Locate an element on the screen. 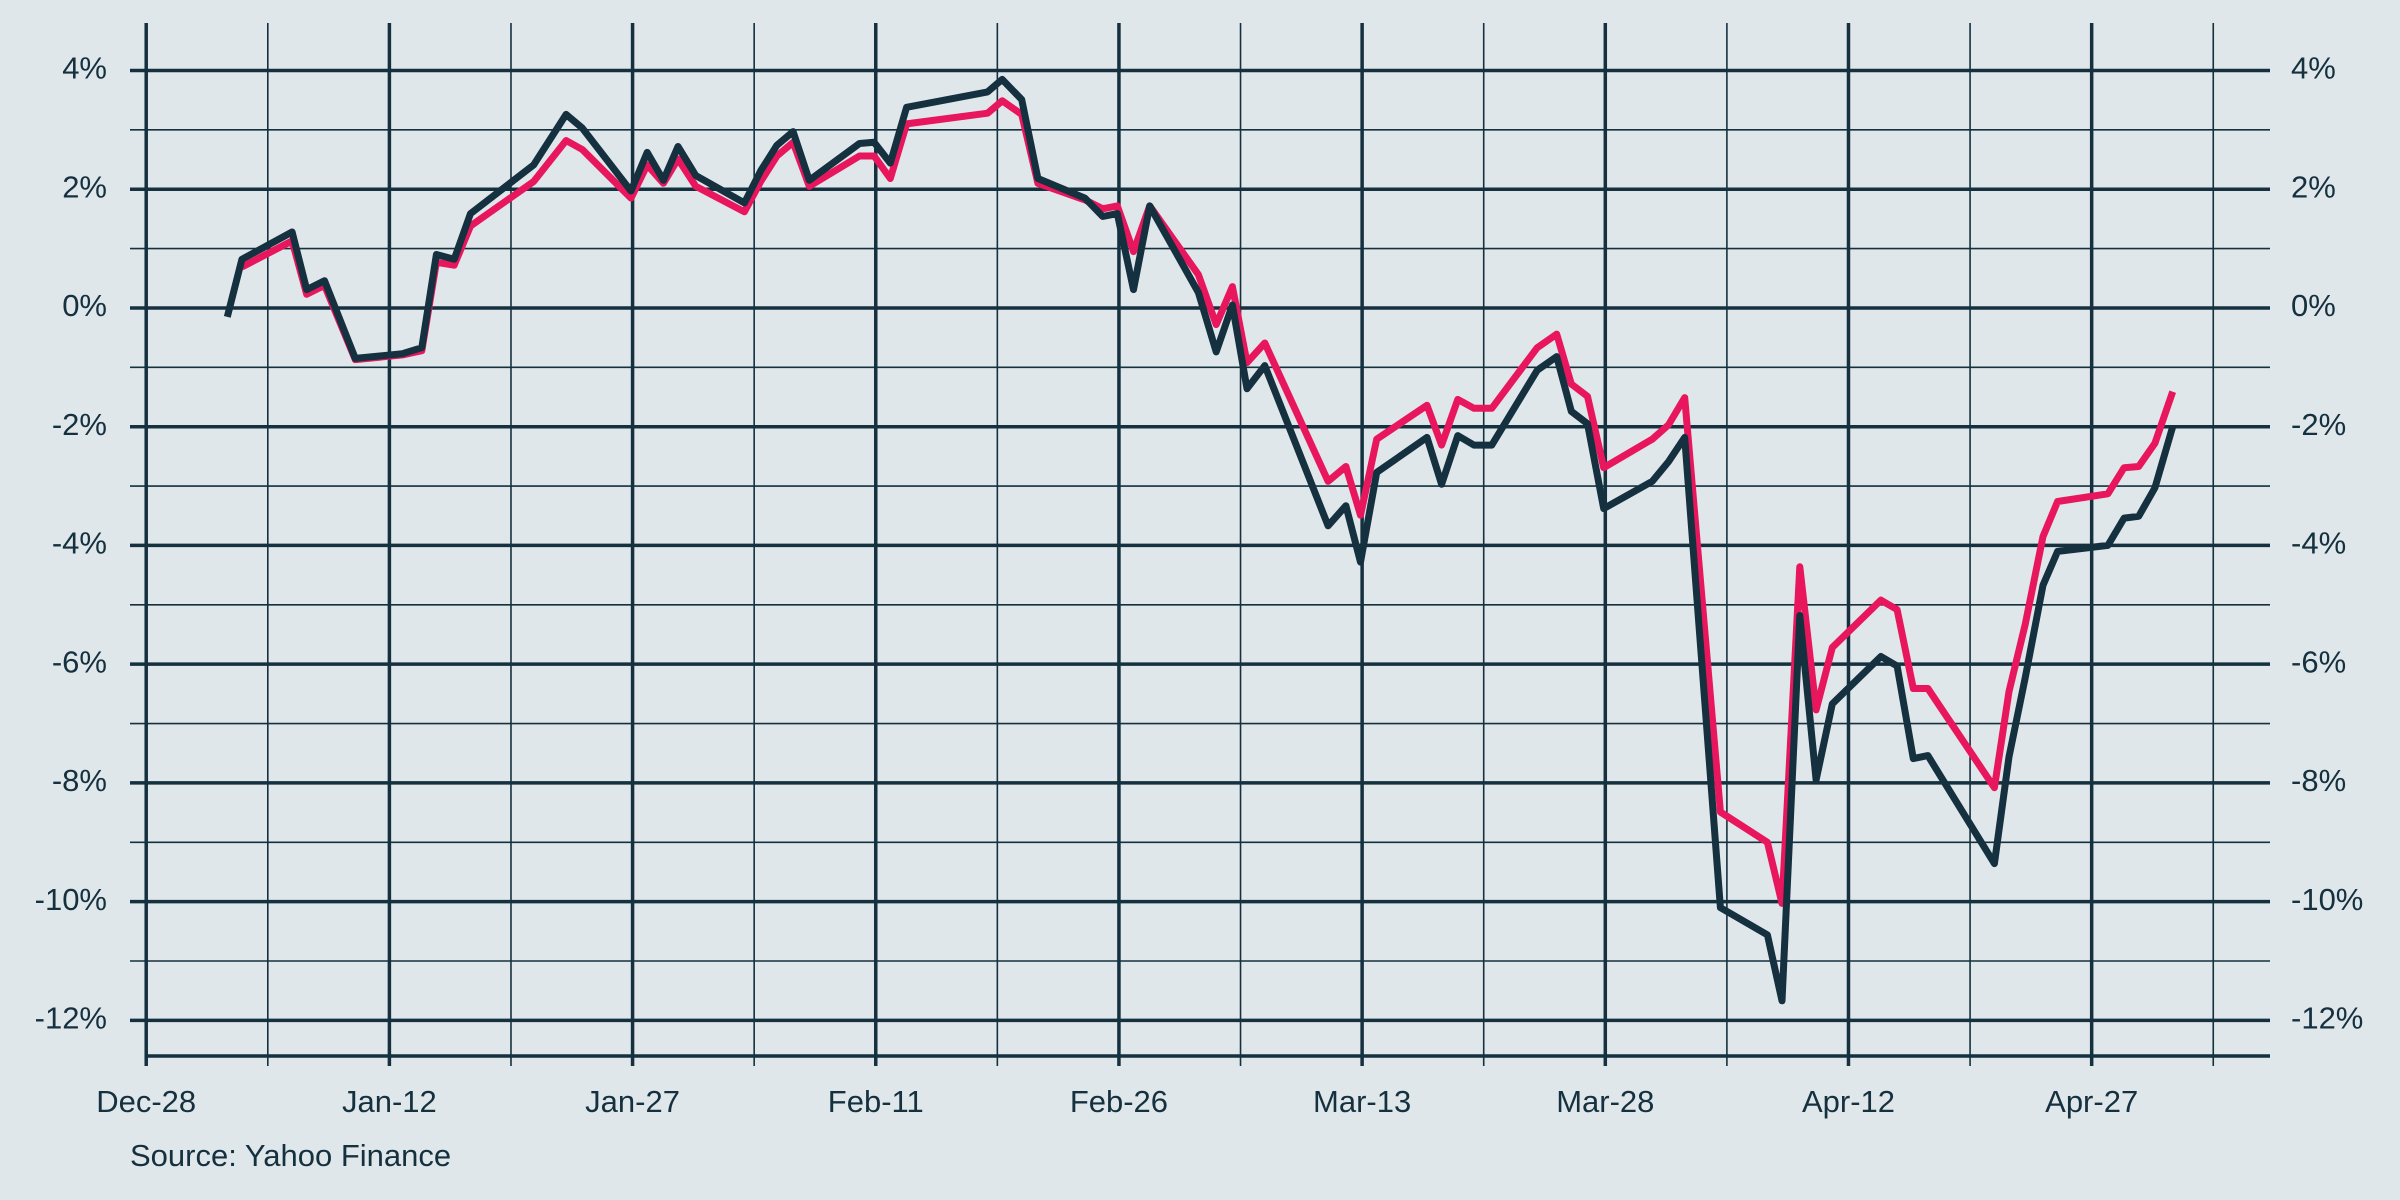 Image resolution: width=2400 pixels, height=1200 pixels. x-tick-label: Feb-11 is located at coordinates (876, 1101).